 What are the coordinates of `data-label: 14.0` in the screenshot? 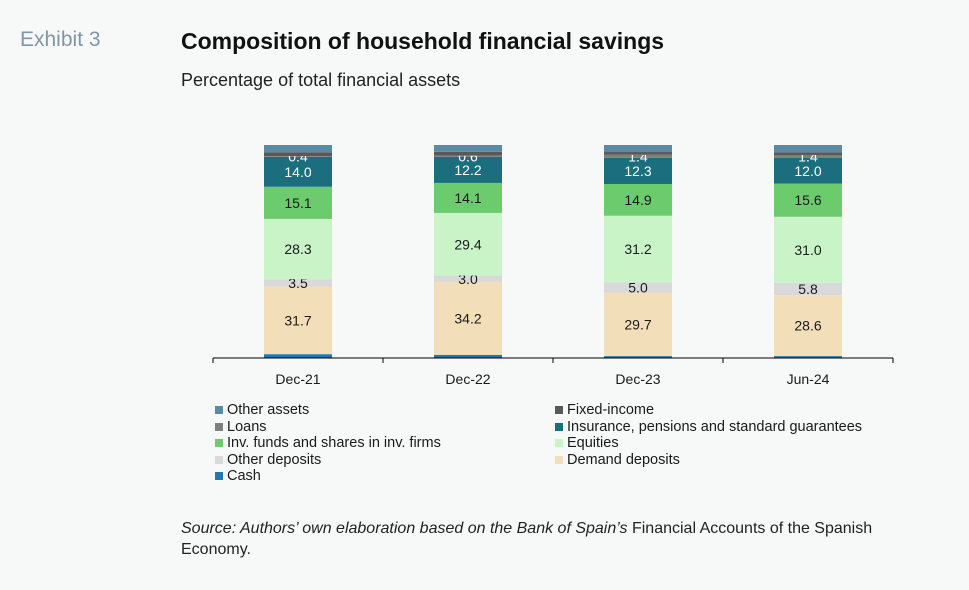 It's located at (297, 172).